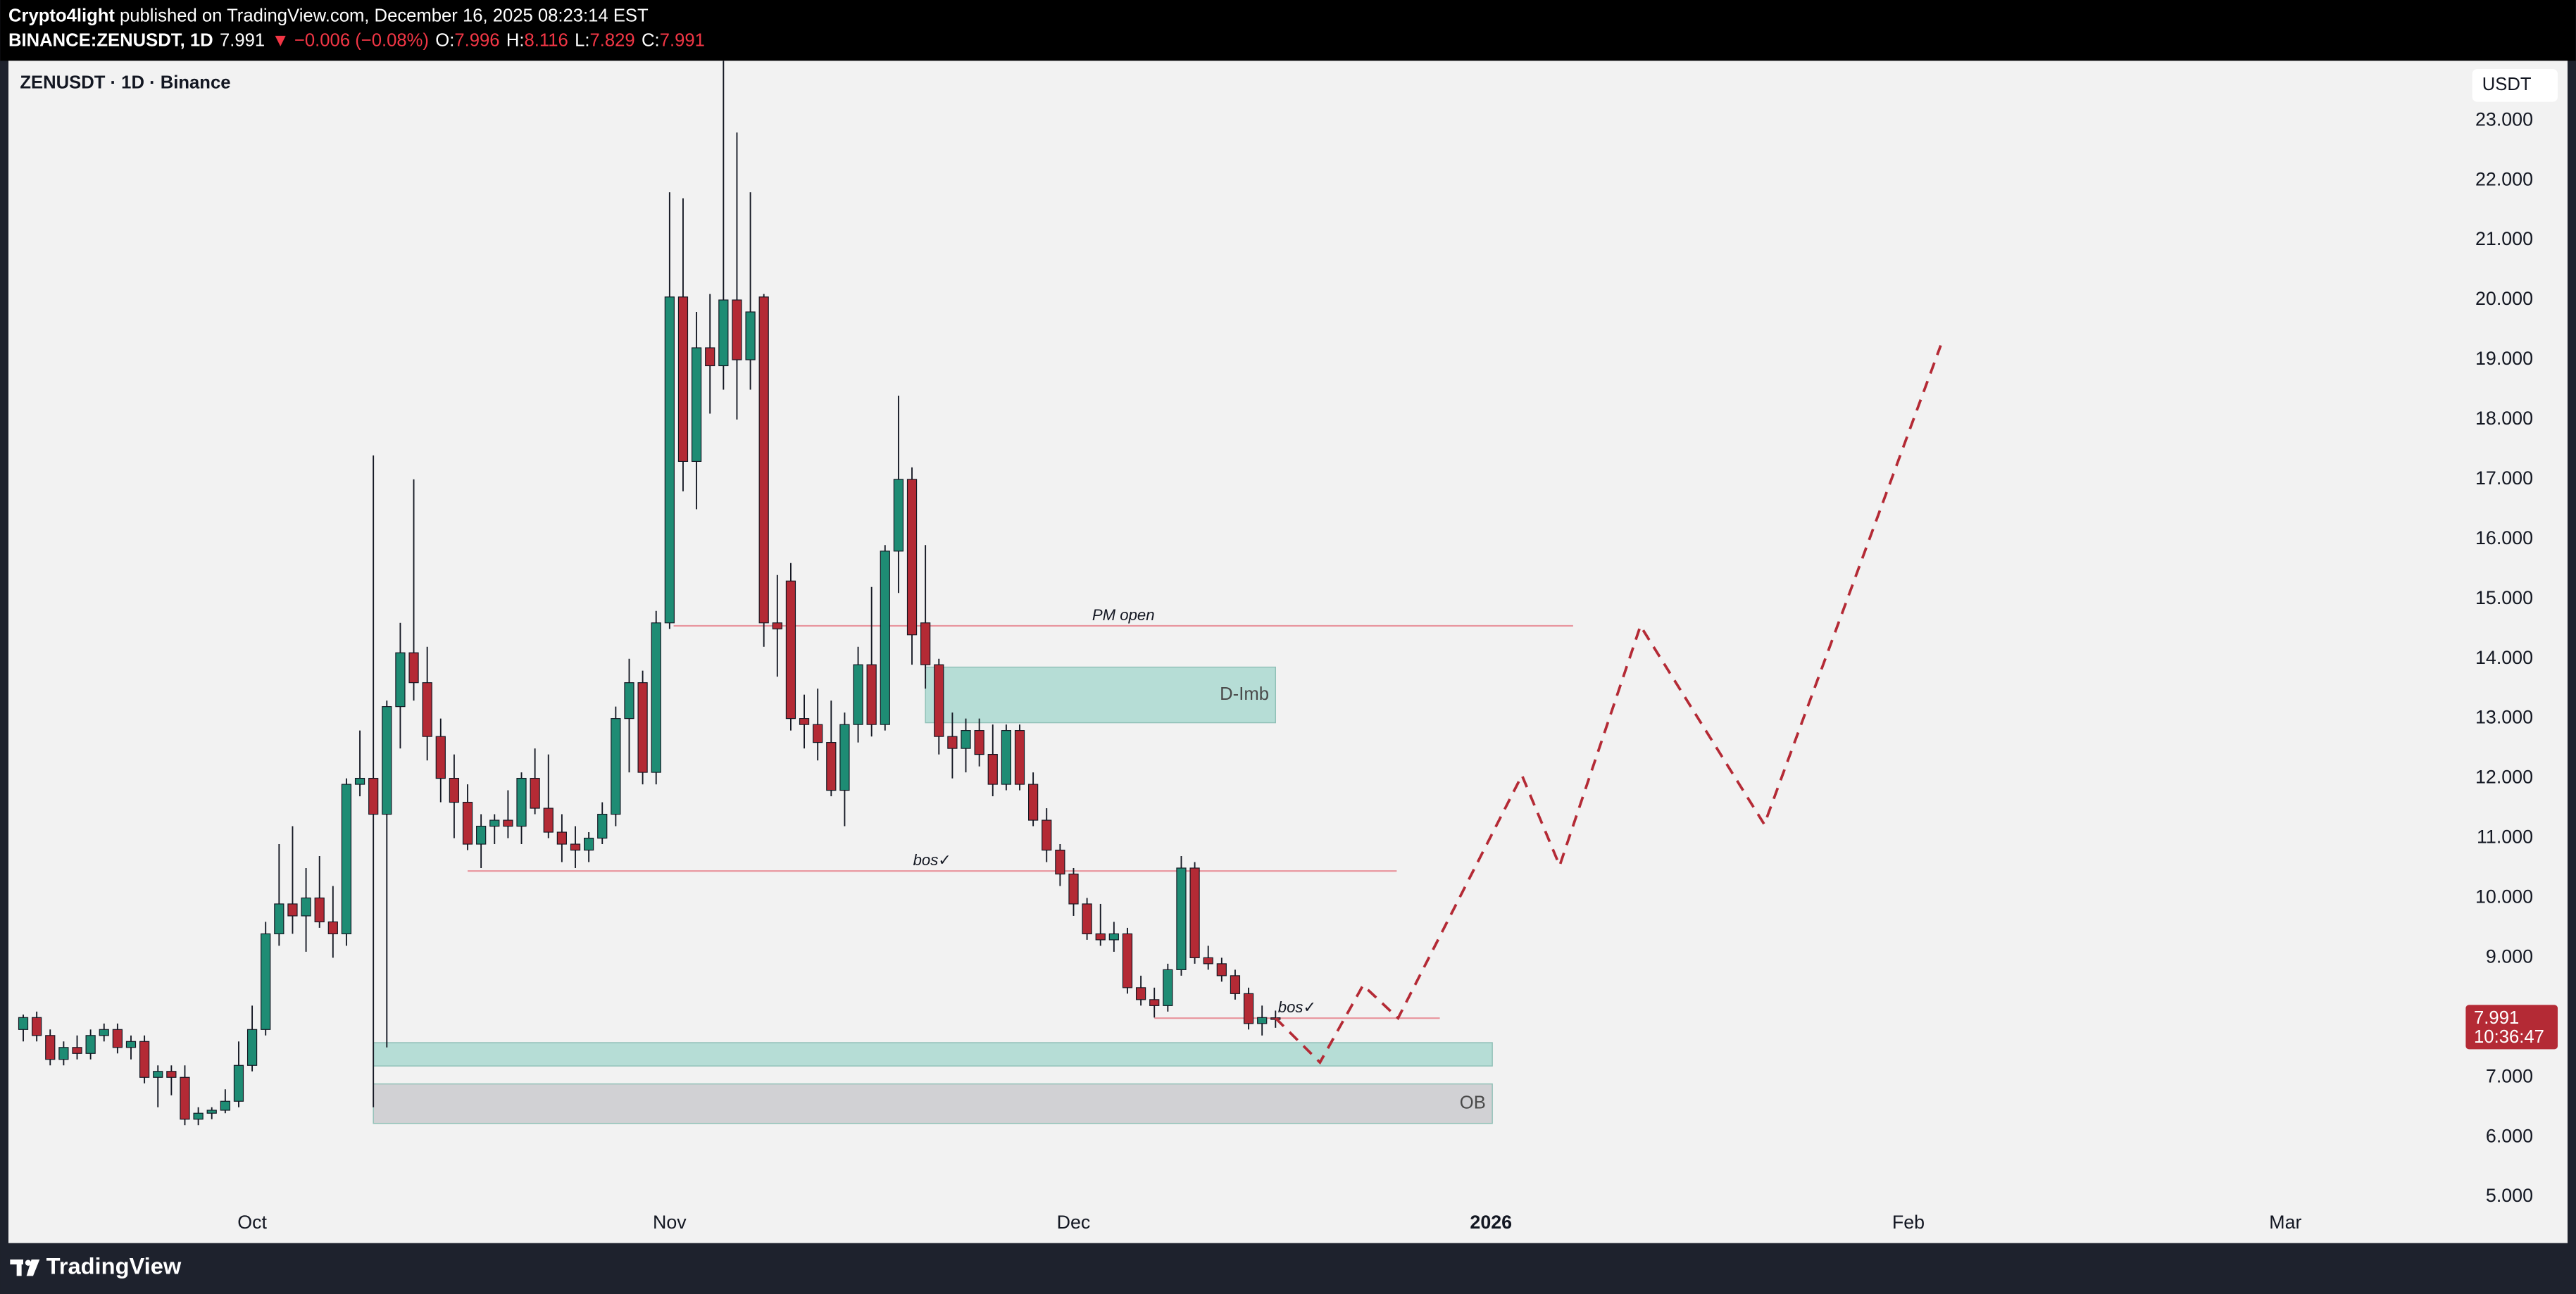 Image resolution: width=2576 pixels, height=1294 pixels. What do you see at coordinates (582, 40) in the screenshot?
I see `ohlc-label: L:` at bounding box center [582, 40].